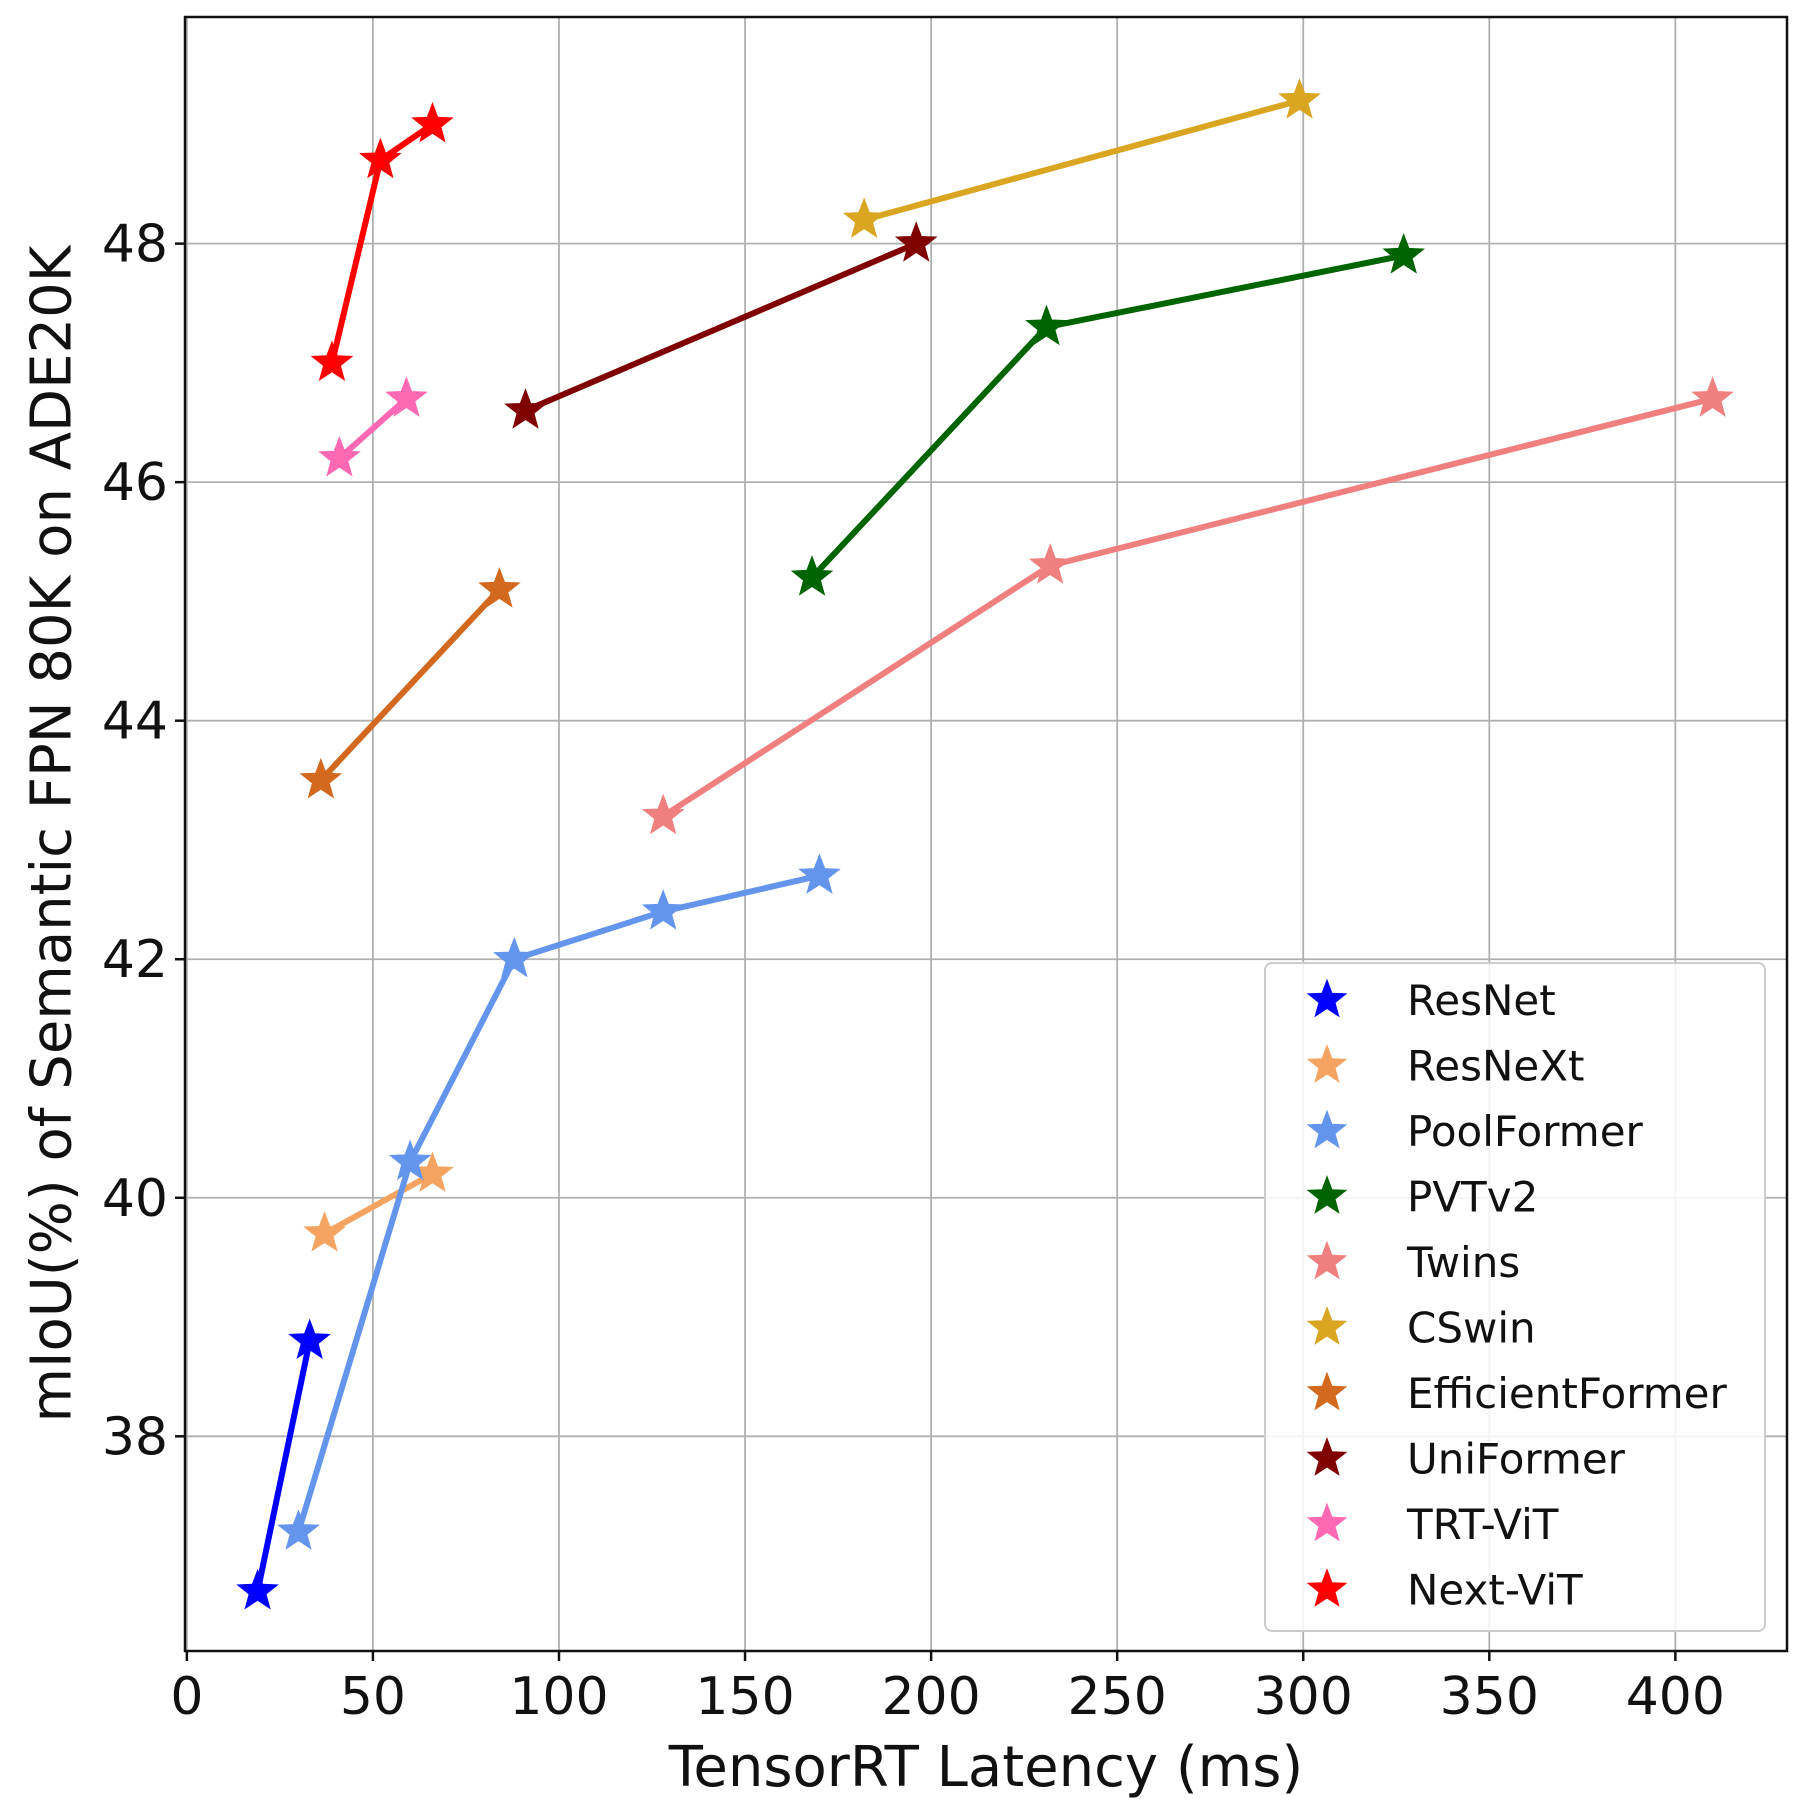 The width and height of the screenshot is (1800, 1800). I want to click on x-tick-label: 250, so click(1117, 1697).